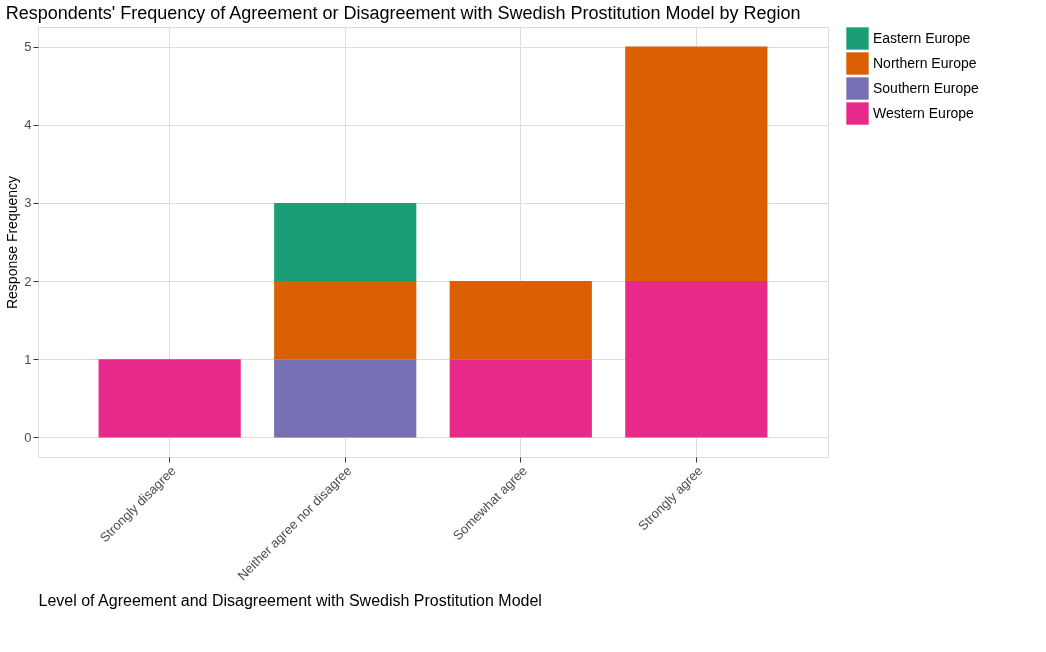  Describe the element at coordinates (924, 112) in the screenshot. I see `legend-label: Western Europe` at that location.